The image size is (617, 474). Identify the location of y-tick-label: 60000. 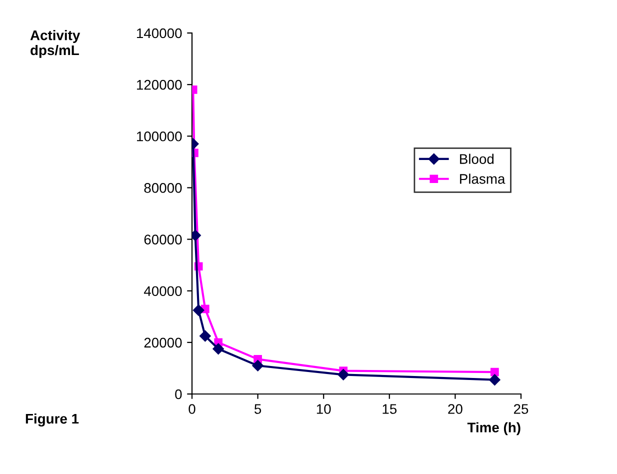
(163, 239).